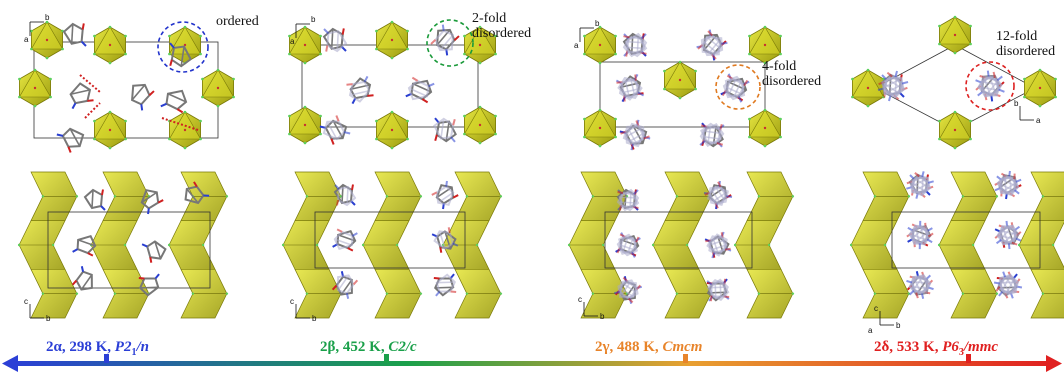  I want to click on space-group-tail: /n, so click(142, 347).